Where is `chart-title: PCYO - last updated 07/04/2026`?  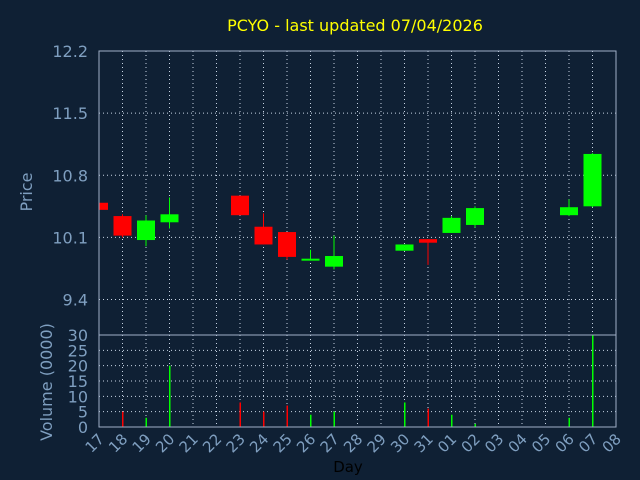
chart-title: PCYO - last updated 07/04/2026 is located at coordinates (355, 25).